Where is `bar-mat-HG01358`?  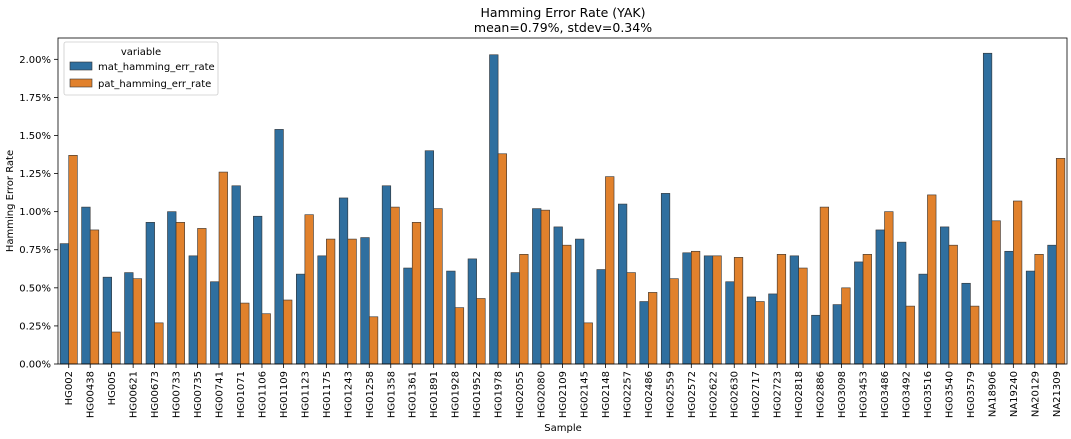
bar-mat-HG01358 is located at coordinates (386, 275).